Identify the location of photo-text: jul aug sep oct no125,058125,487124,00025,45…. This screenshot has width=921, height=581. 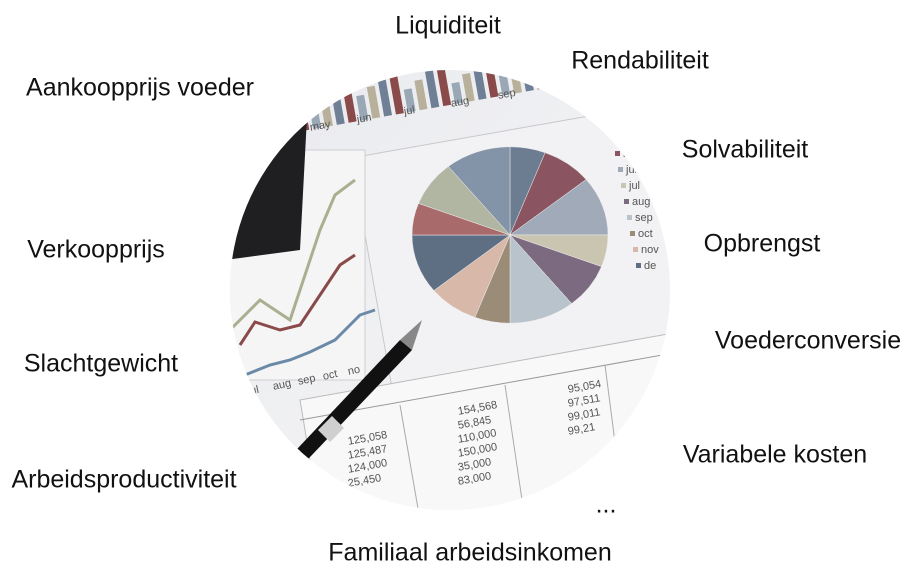
(424, 426).